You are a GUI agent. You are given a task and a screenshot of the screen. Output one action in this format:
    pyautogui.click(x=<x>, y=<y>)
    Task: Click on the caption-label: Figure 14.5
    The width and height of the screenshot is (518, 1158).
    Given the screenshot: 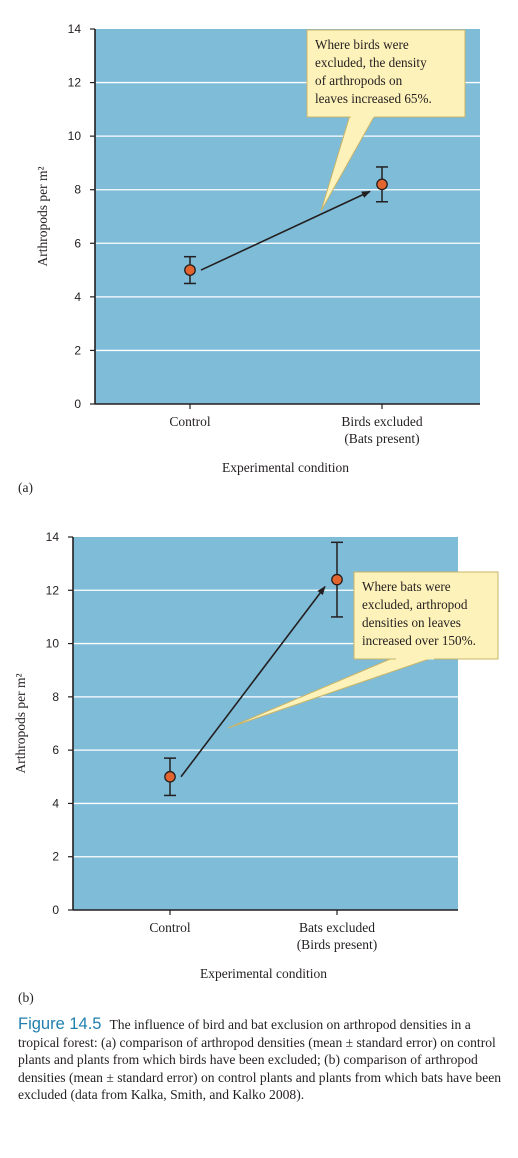 What is the action you would take?
    pyautogui.click(x=60, y=1024)
    